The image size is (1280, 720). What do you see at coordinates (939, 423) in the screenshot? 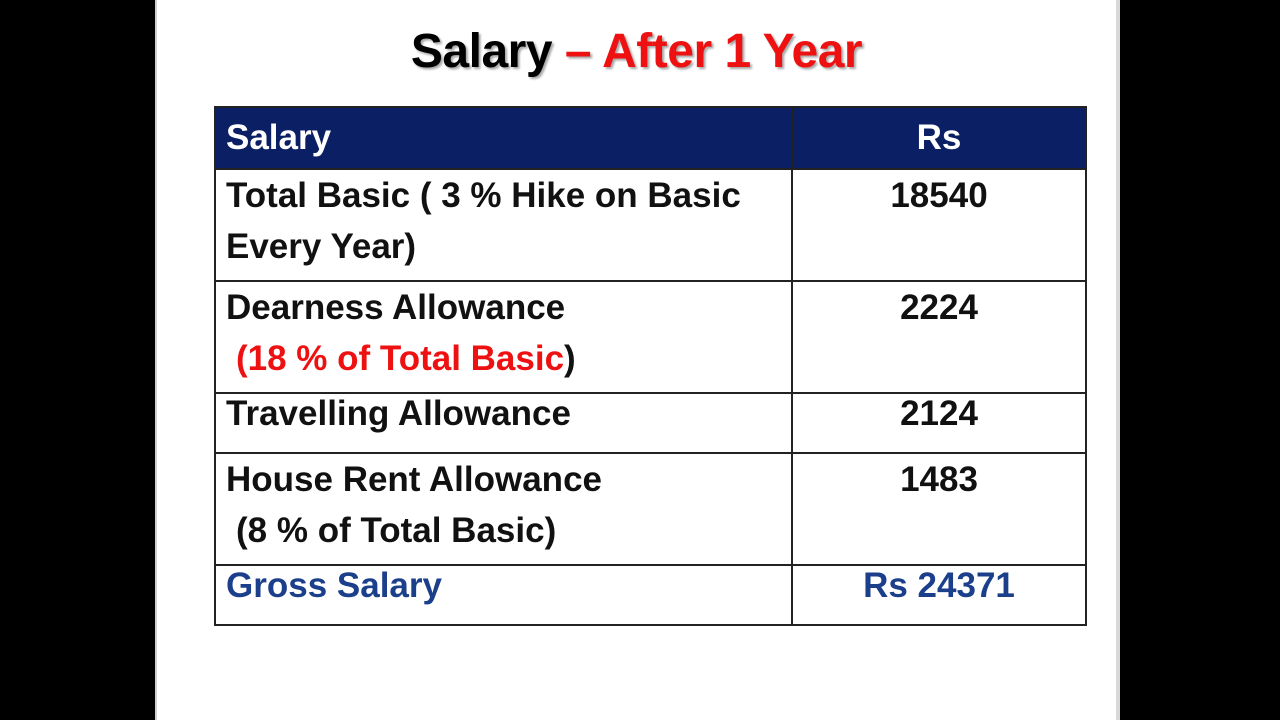
I see `row-value-travelling-allowance: 2124` at bounding box center [939, 423].